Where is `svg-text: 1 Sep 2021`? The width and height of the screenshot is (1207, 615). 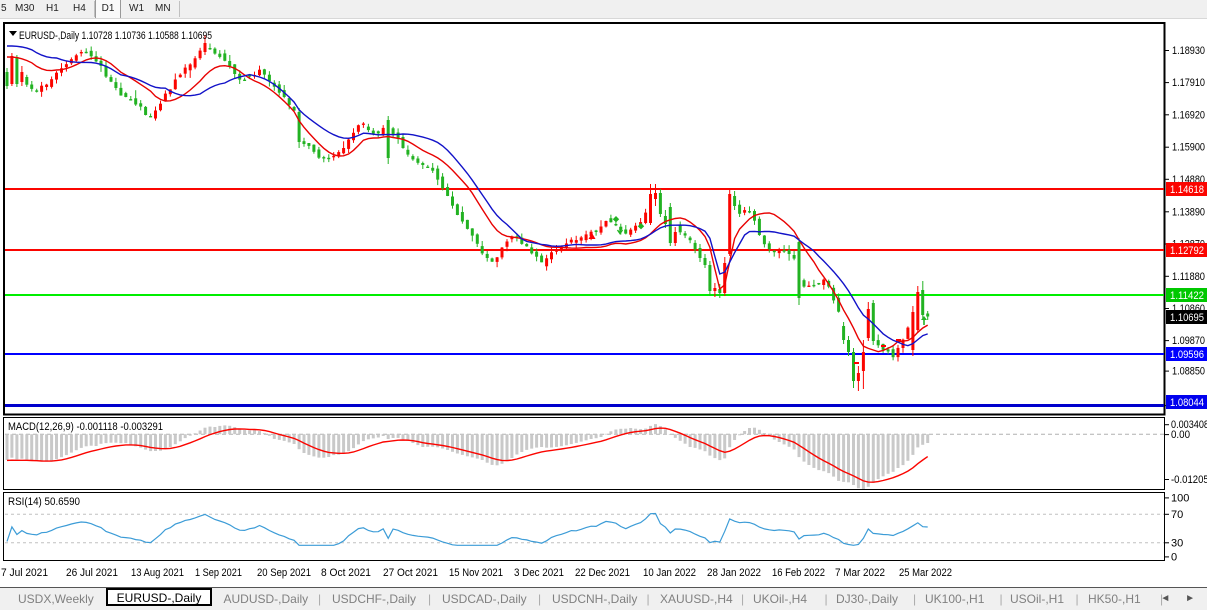
svg-text: 1 Sep 2021 is located at coordinates (218, 573).